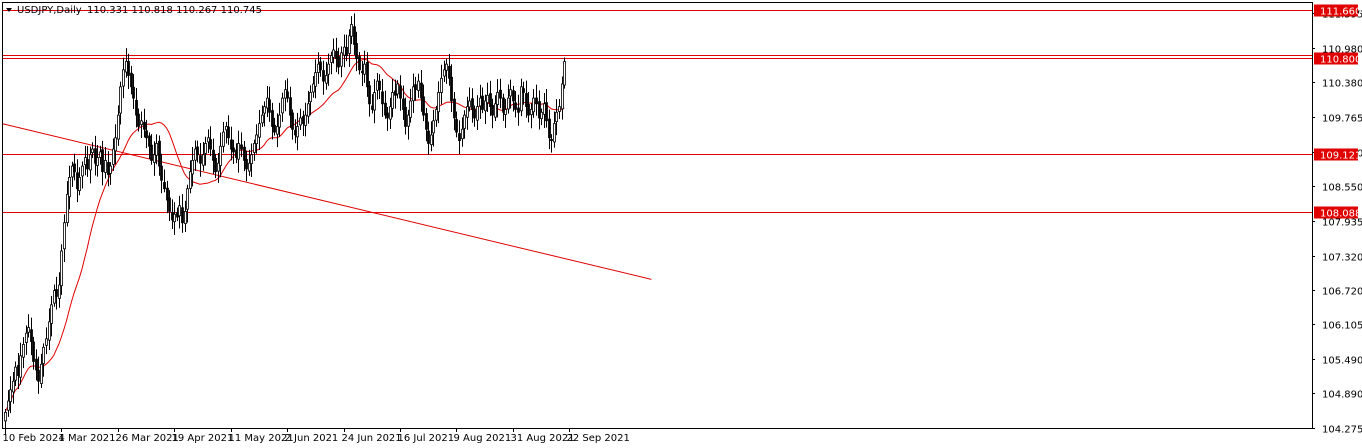 The image size is (1362, 448). Describe the element at coordinates (1337, 59) in the screenshot. I see `level-price-tag: 110.800` at that location.